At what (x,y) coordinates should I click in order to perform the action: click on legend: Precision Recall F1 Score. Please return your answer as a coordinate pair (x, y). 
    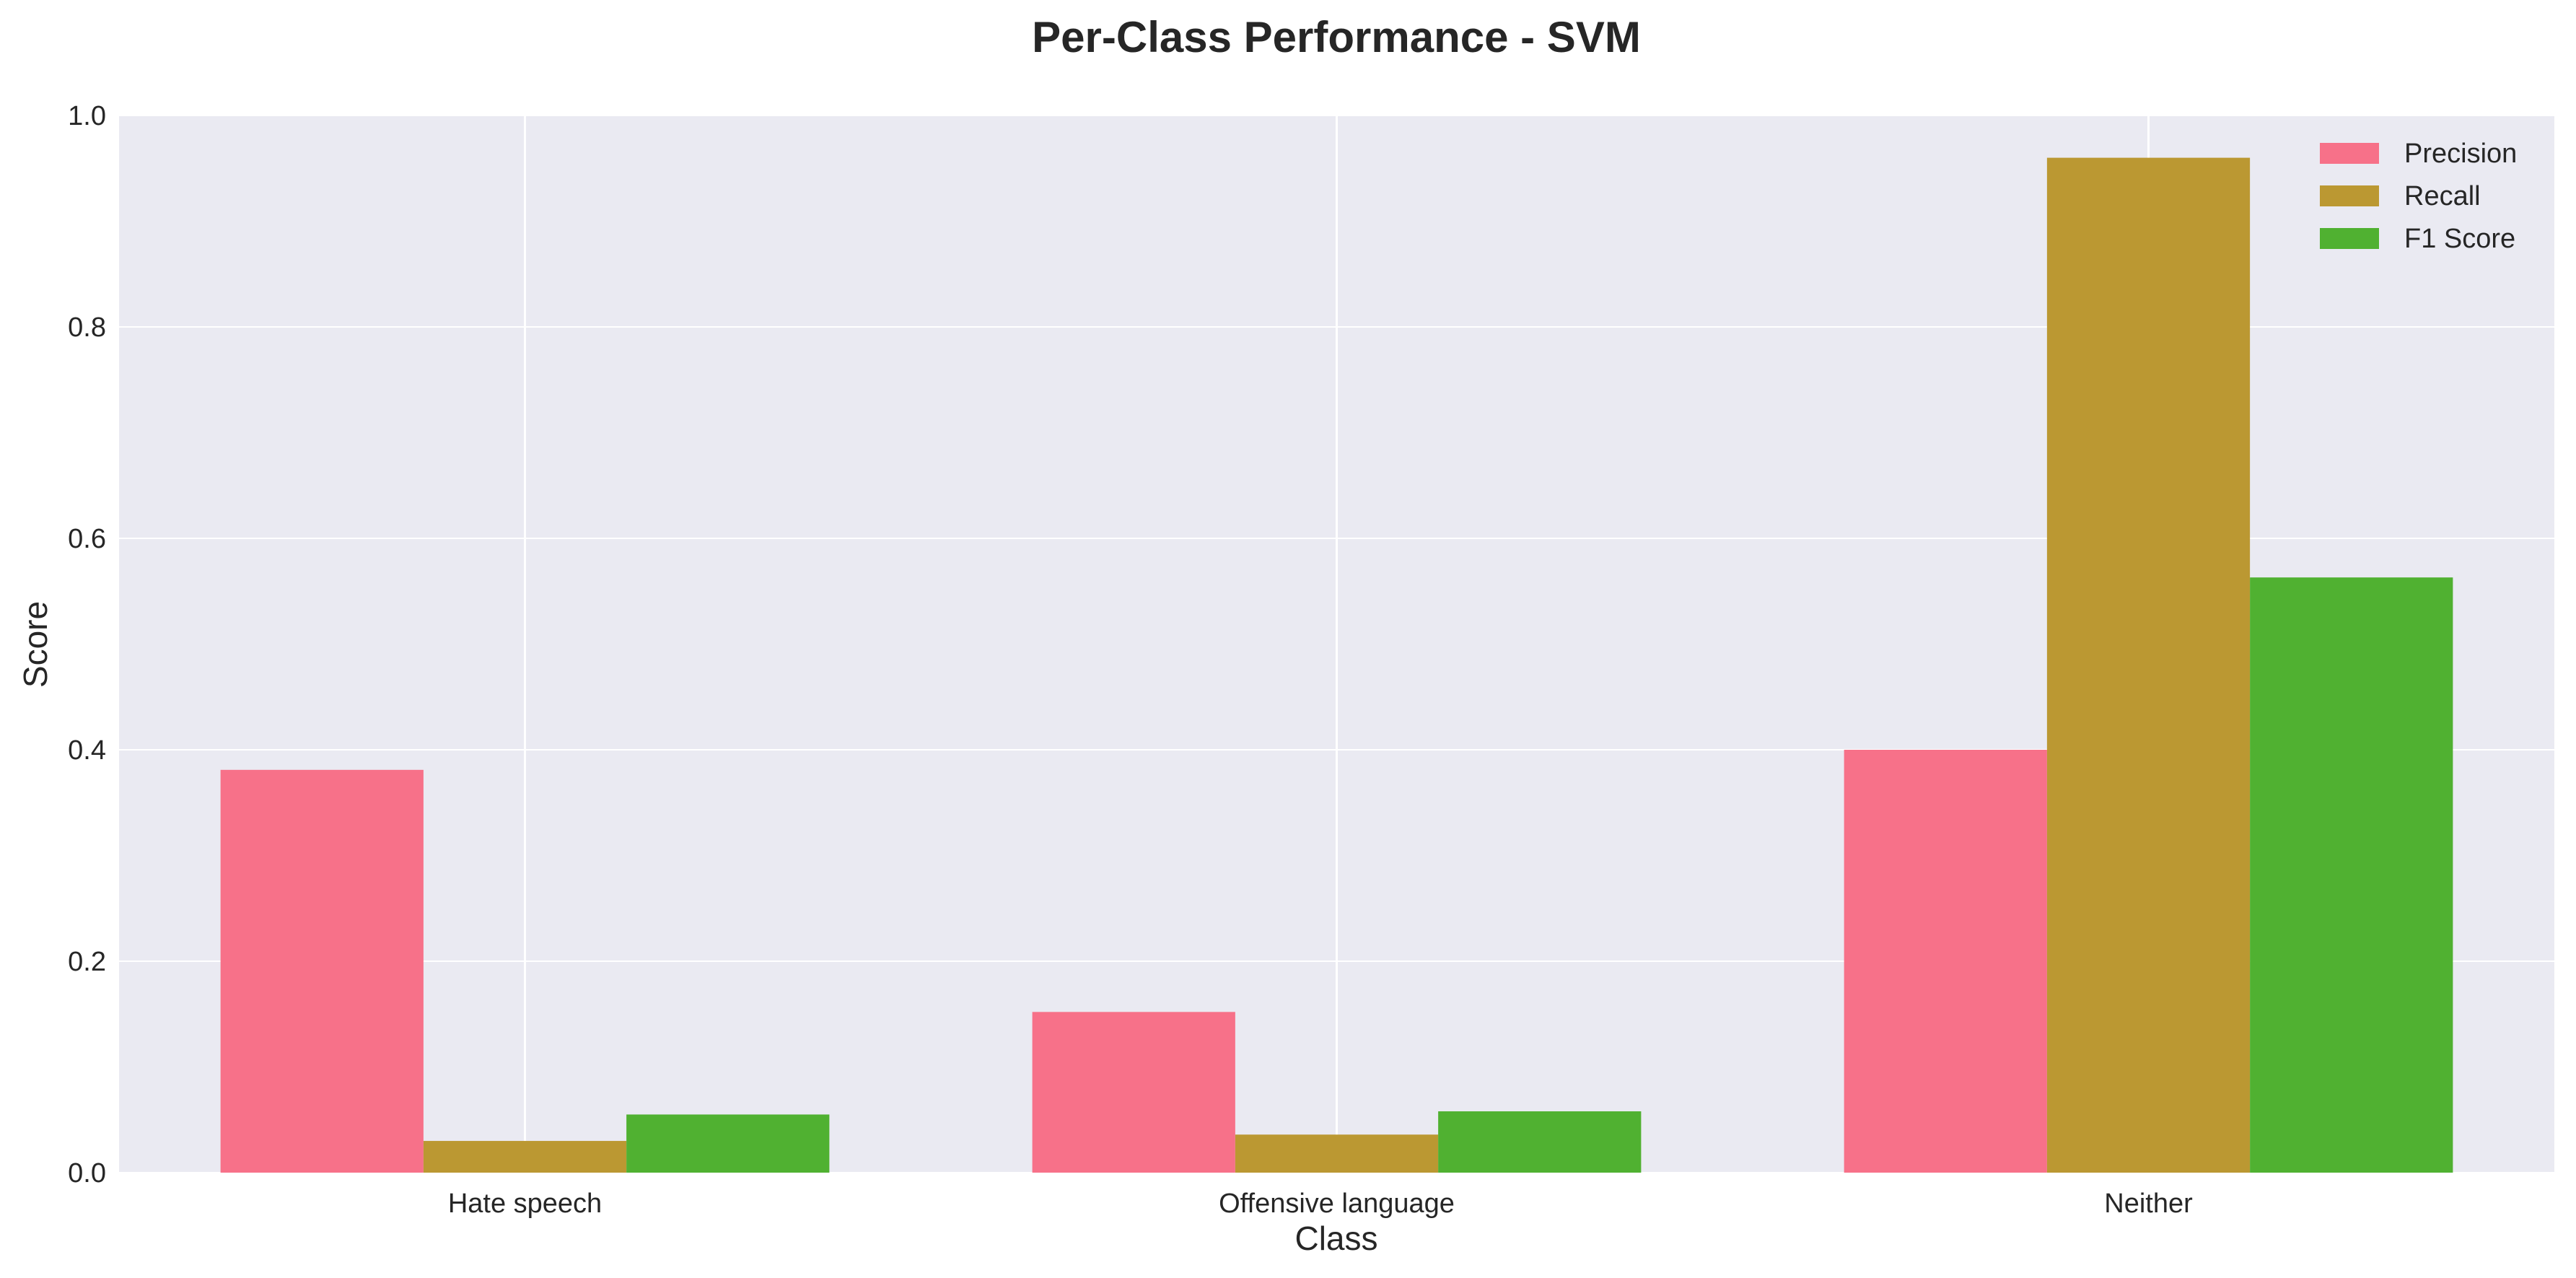
    Looking at the image, I should click on (2418, 196).